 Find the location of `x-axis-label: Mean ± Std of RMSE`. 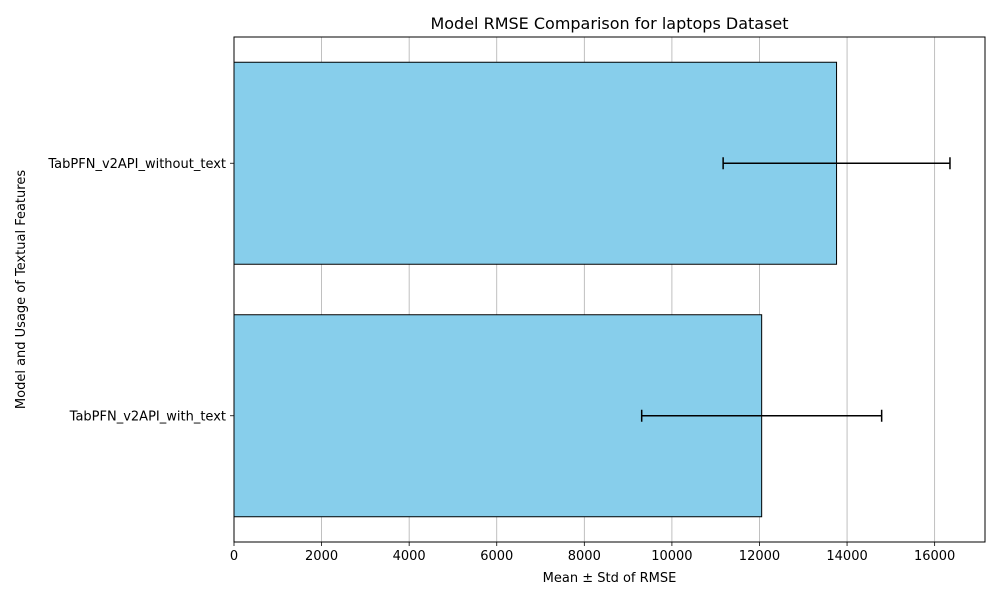

x-axis-label: Mean ± Std of RMSE is located at coordinates (610, 578).